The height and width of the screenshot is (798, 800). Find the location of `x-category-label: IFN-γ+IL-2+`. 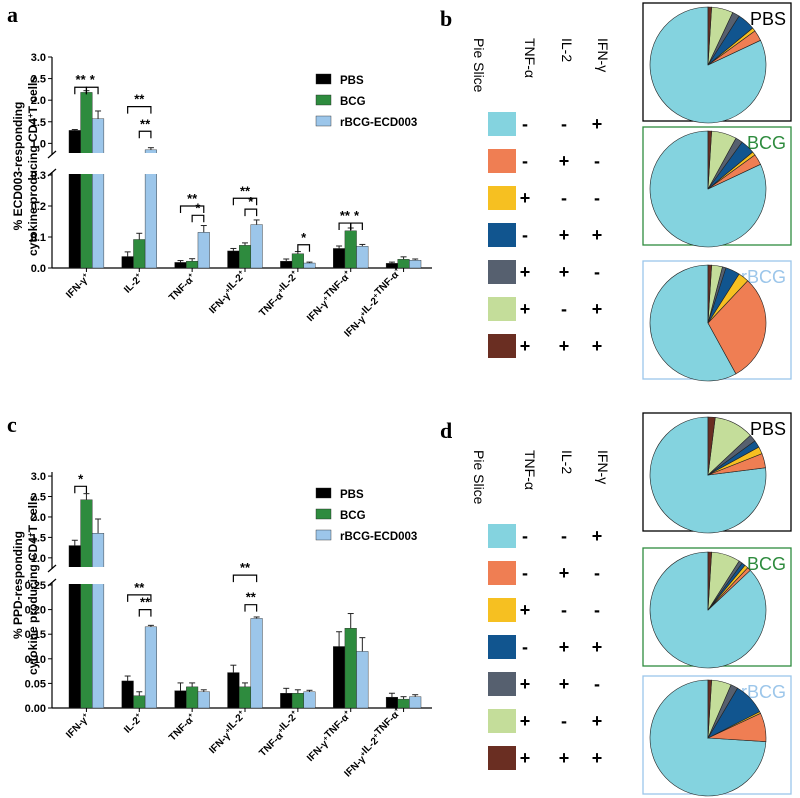

x-category-label: IFN-γ+IL-2+ is located at coordinates (227, 732).